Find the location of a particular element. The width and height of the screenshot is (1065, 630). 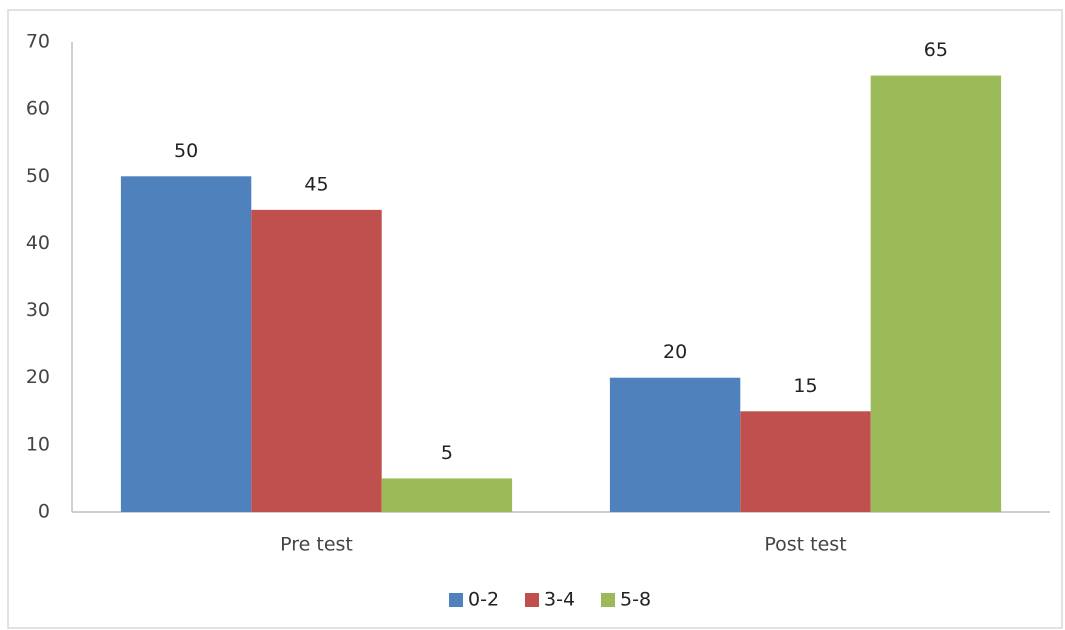

legend-label: 3-4 is located at coordinates (559, 600).